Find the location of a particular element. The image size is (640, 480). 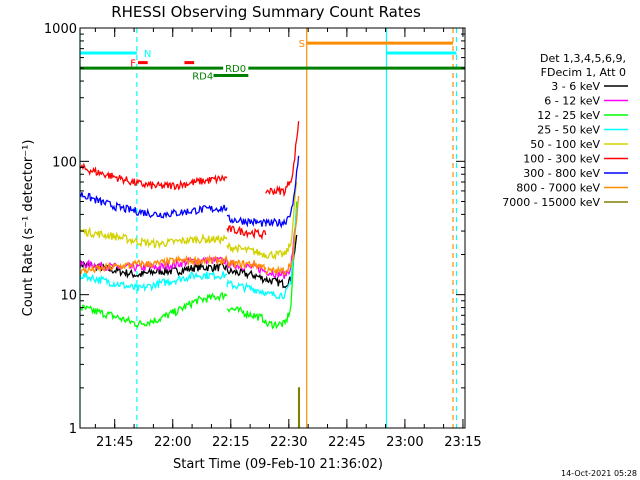

legend-entry-label: 800 - 7000 keV is located at coordinates (558, 188).